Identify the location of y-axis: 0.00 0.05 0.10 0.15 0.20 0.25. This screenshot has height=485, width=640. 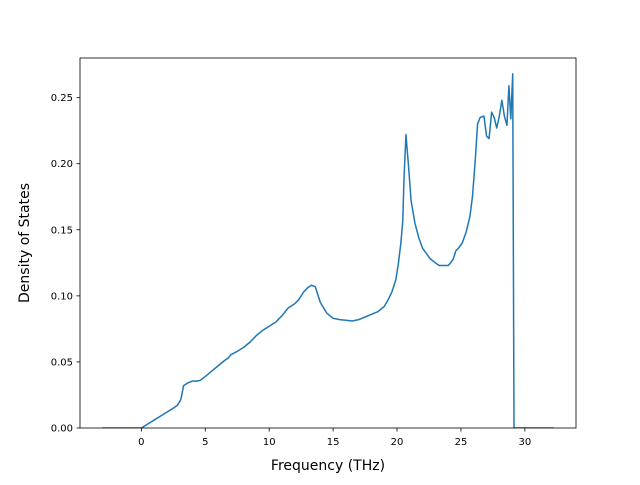
(65, 264).